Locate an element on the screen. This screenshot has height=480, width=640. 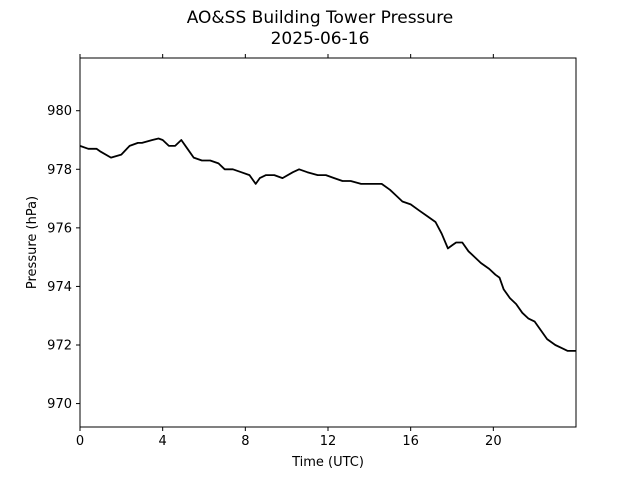
x-tick-label: 8 is located at coordinates (245, 441).